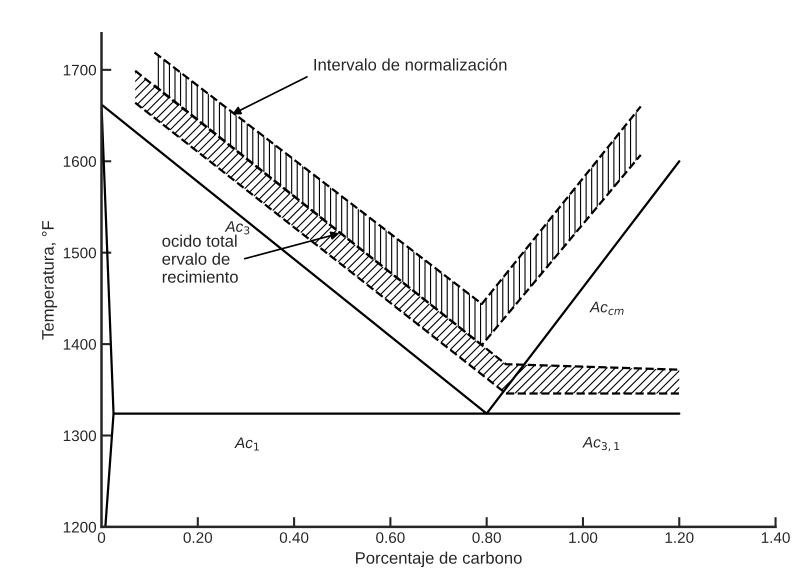 The width and height of the screenshot is (793, 574). What do you see at coordinates (80, 344) in the screenshot?
I see `y-tick-label: 1400` at bounding box center [80, 344].